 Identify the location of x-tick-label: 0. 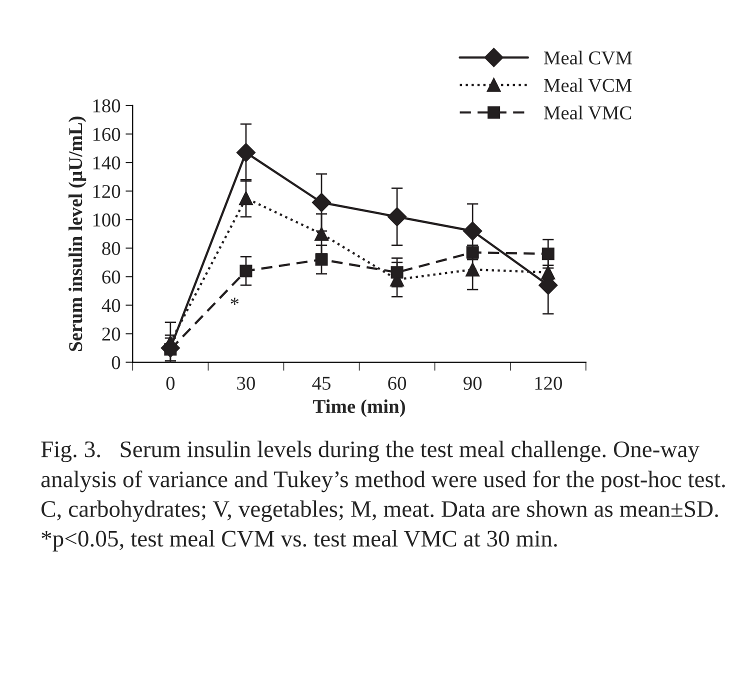
(170, 383).